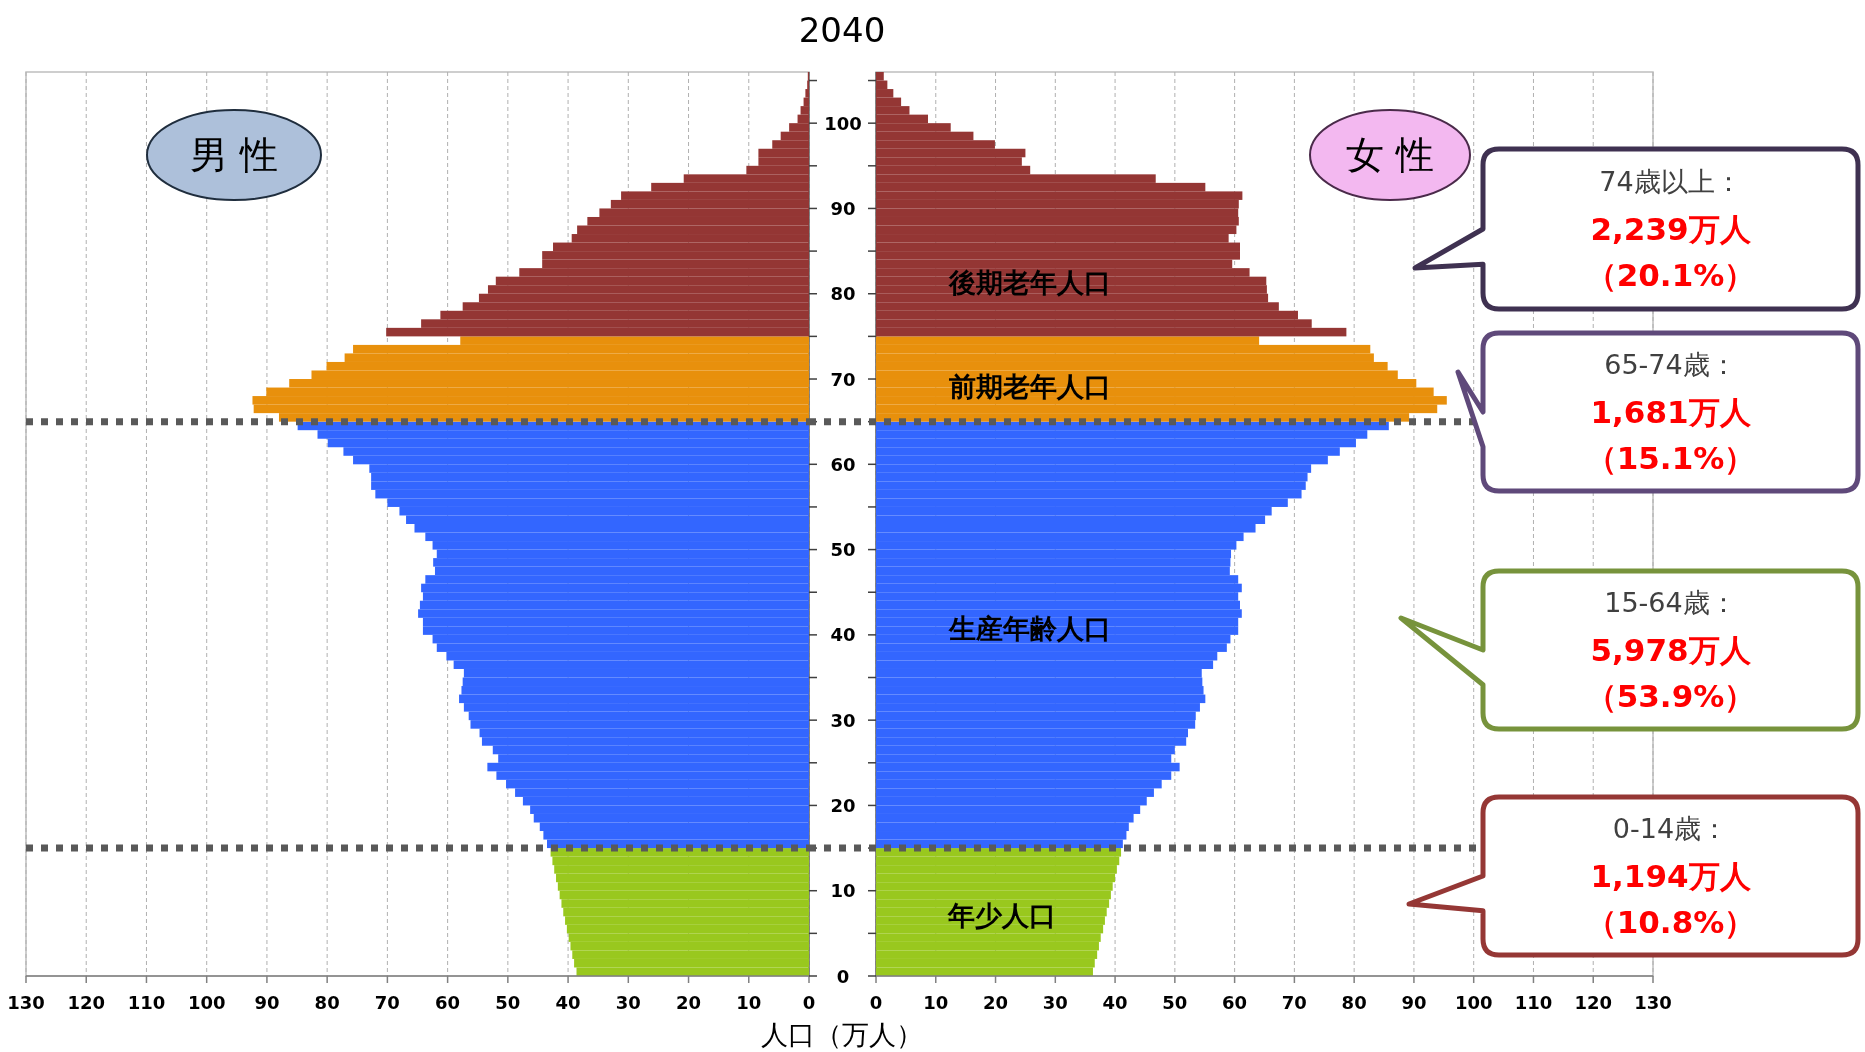  I want to click on annotation: 2,239万人, so click(1671, 229).